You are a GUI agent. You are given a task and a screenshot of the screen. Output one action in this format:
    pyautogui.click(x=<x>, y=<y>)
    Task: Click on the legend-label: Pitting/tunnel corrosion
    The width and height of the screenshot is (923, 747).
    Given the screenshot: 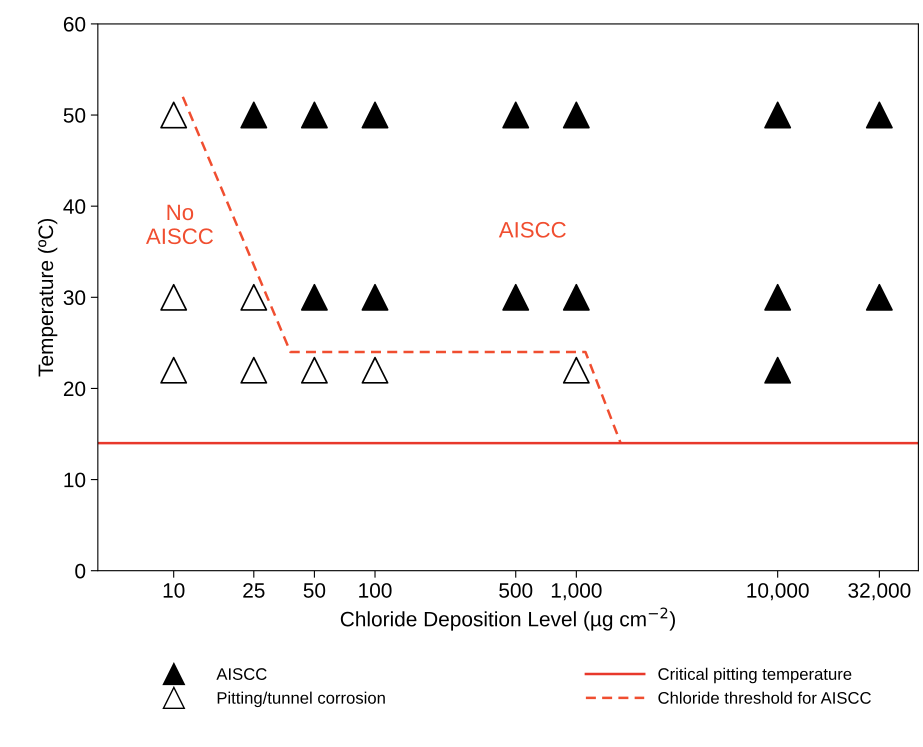 What is the action you would take?
    pyautogui.click(x=301, y=700)
    